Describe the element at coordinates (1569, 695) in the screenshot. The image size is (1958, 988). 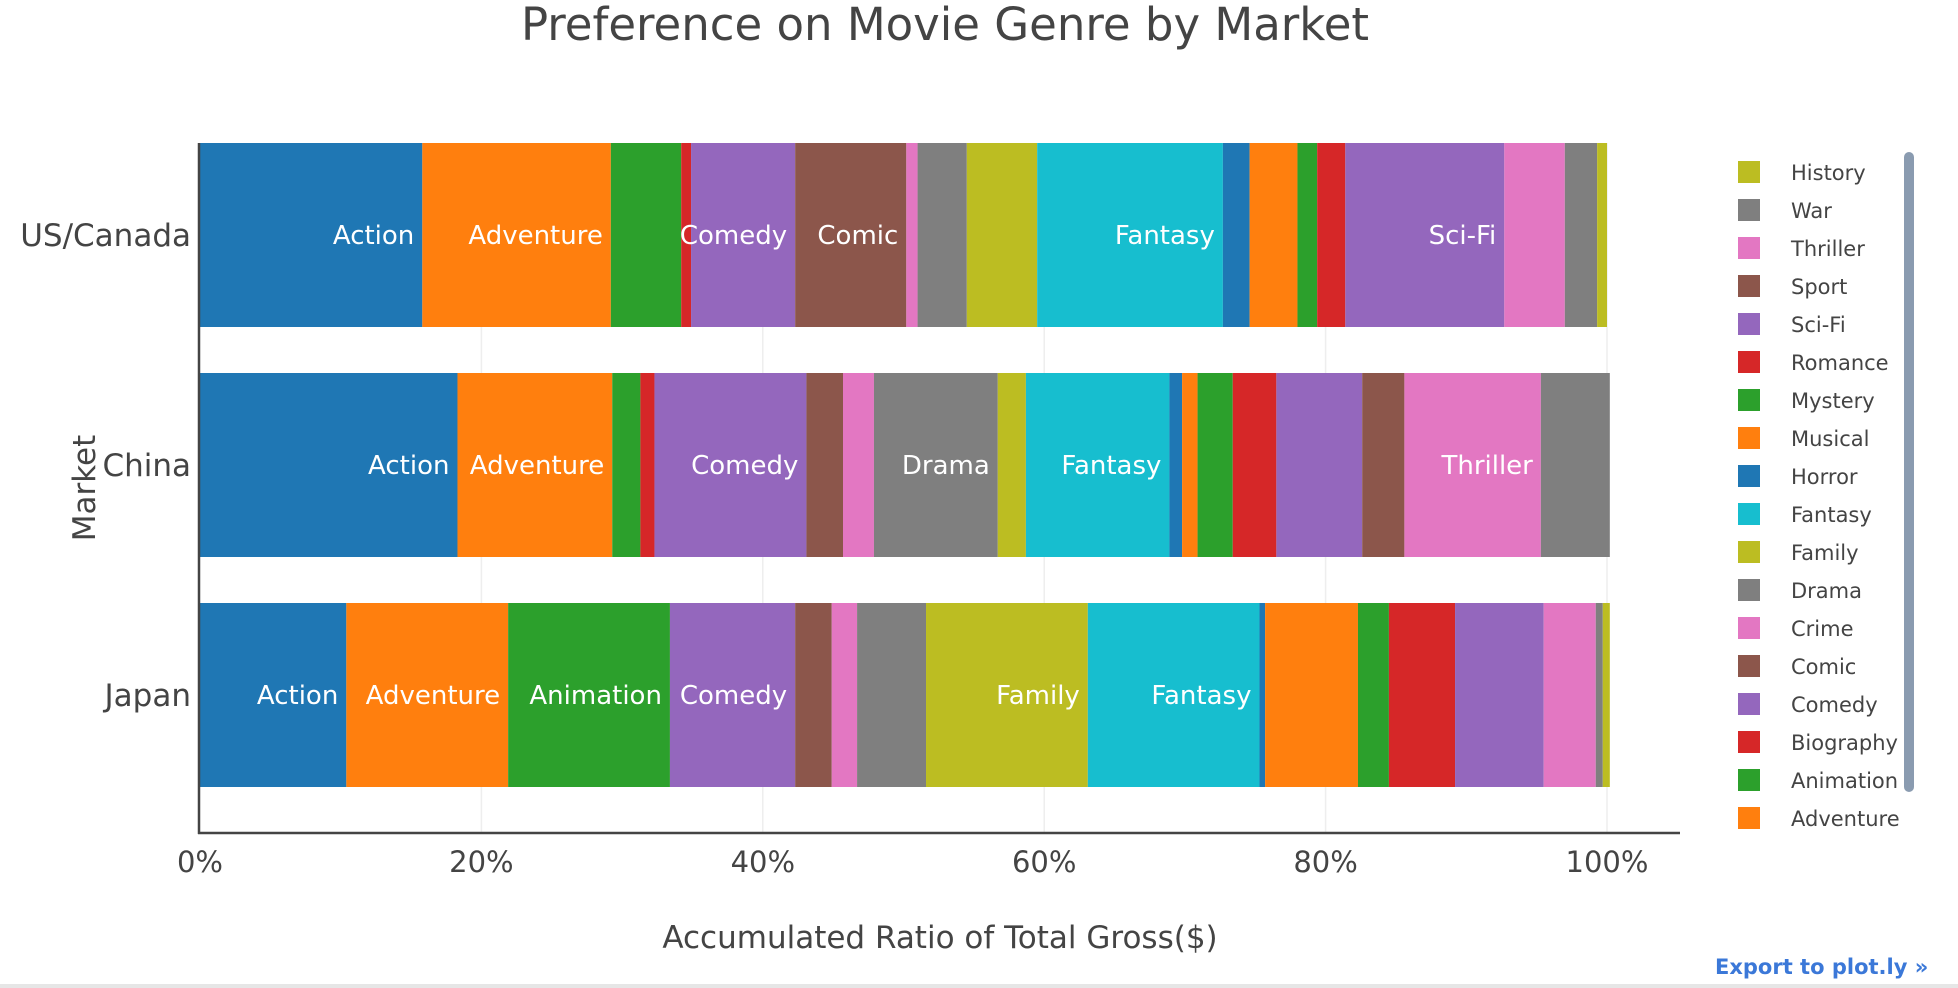
I see `bar-japan-thriller` at that location.